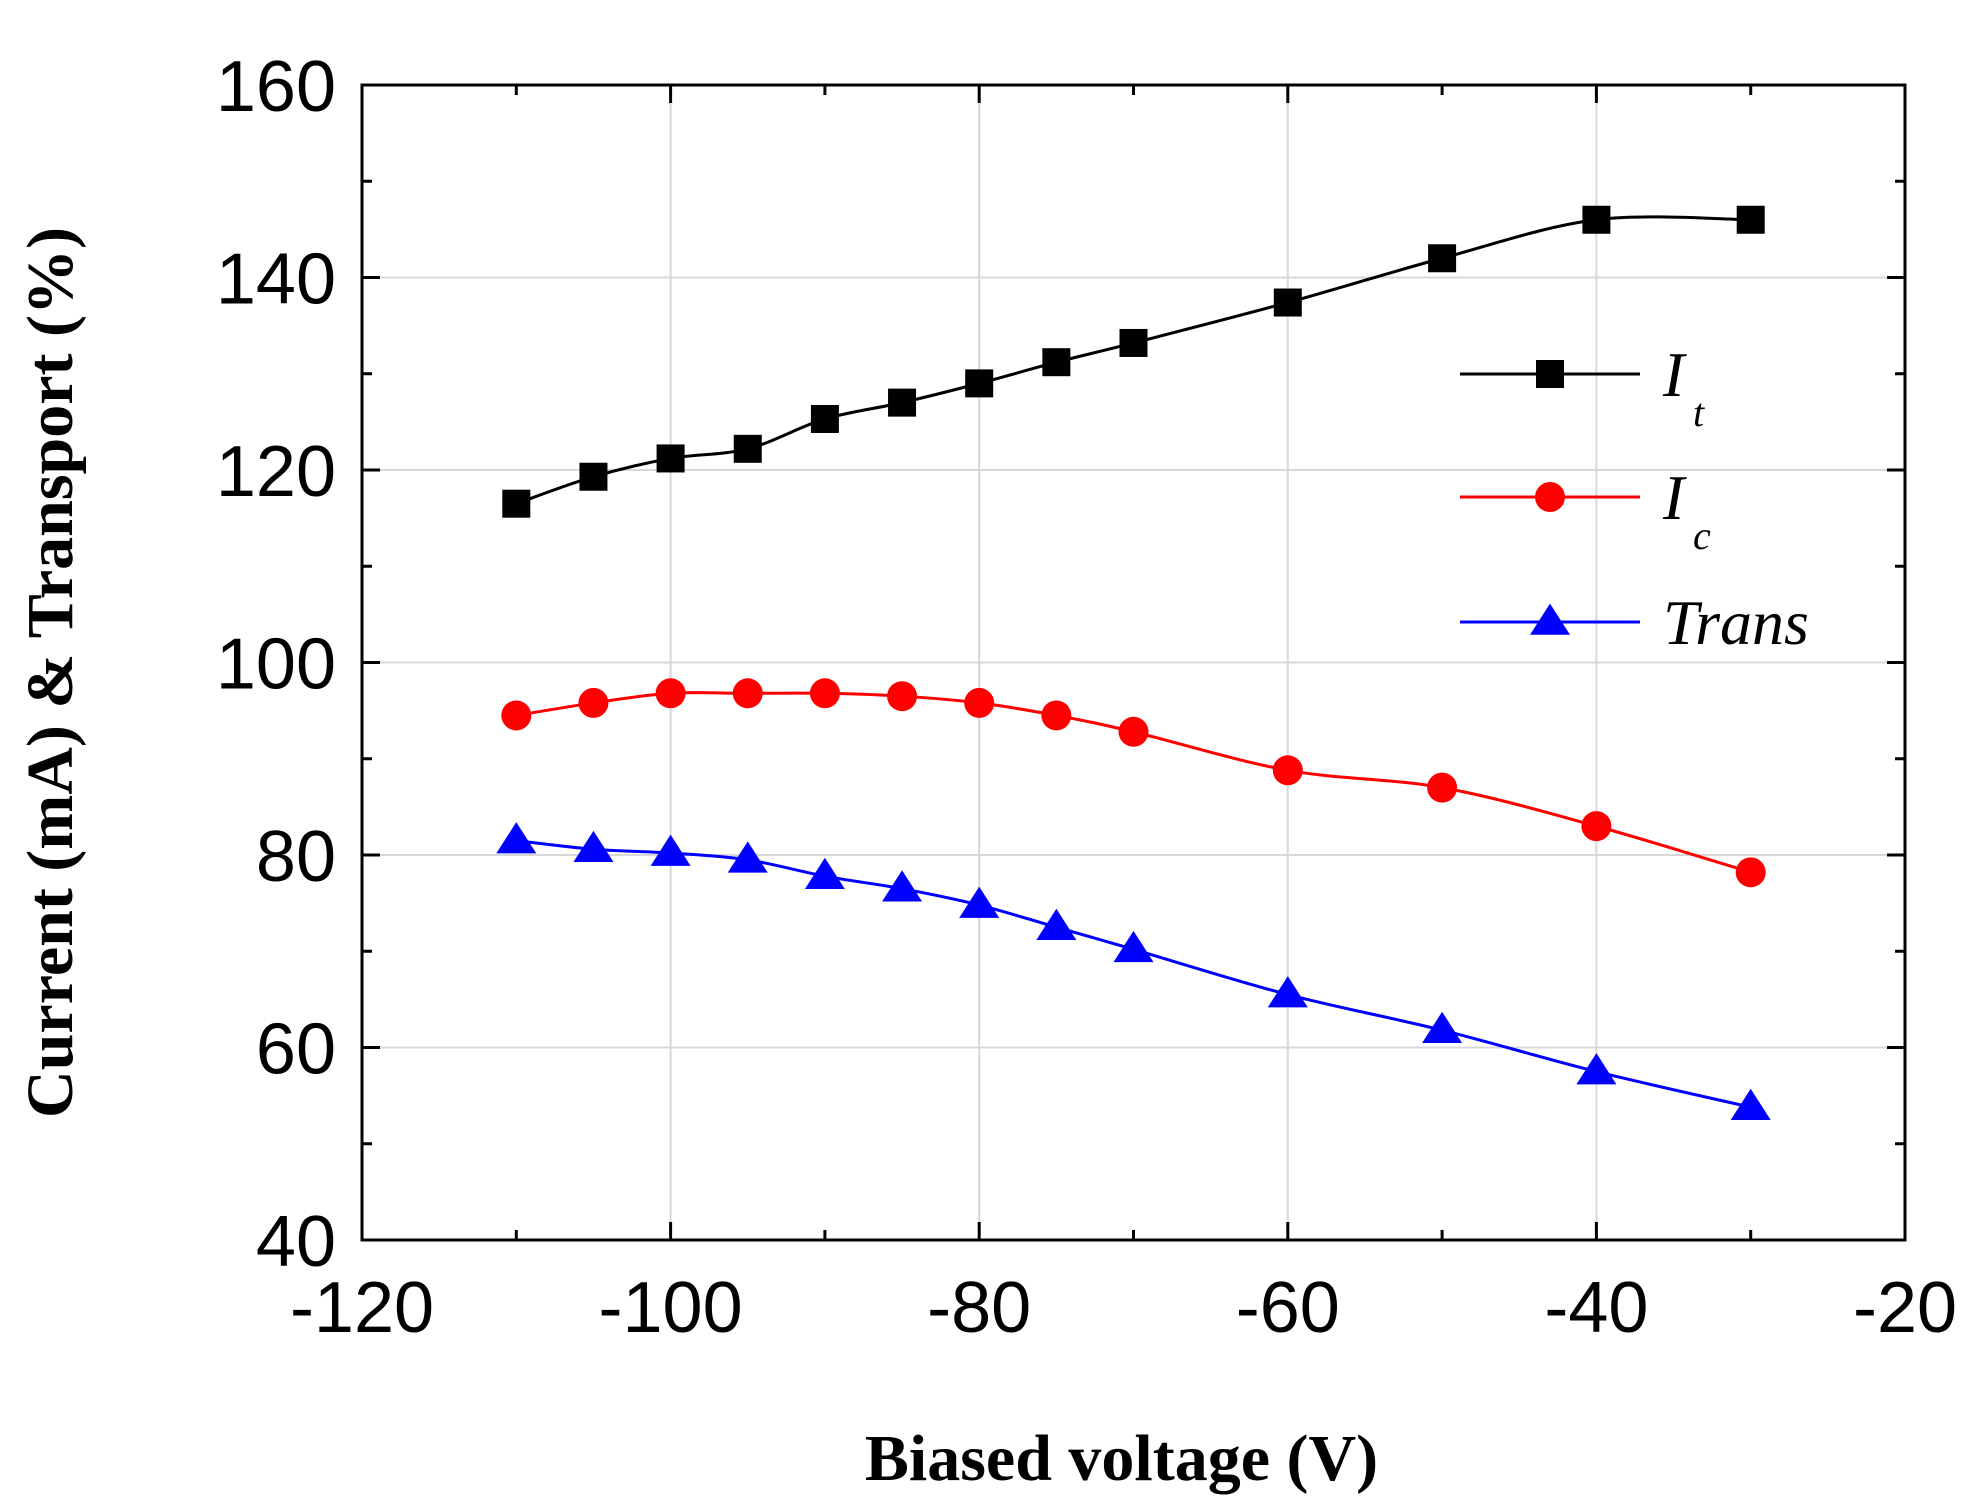 This screenshot has height=1509, width=1983. Describe the element at coordinates (1288, 1308) in the screenshot. I see `x-tick-label: -60` at that location.